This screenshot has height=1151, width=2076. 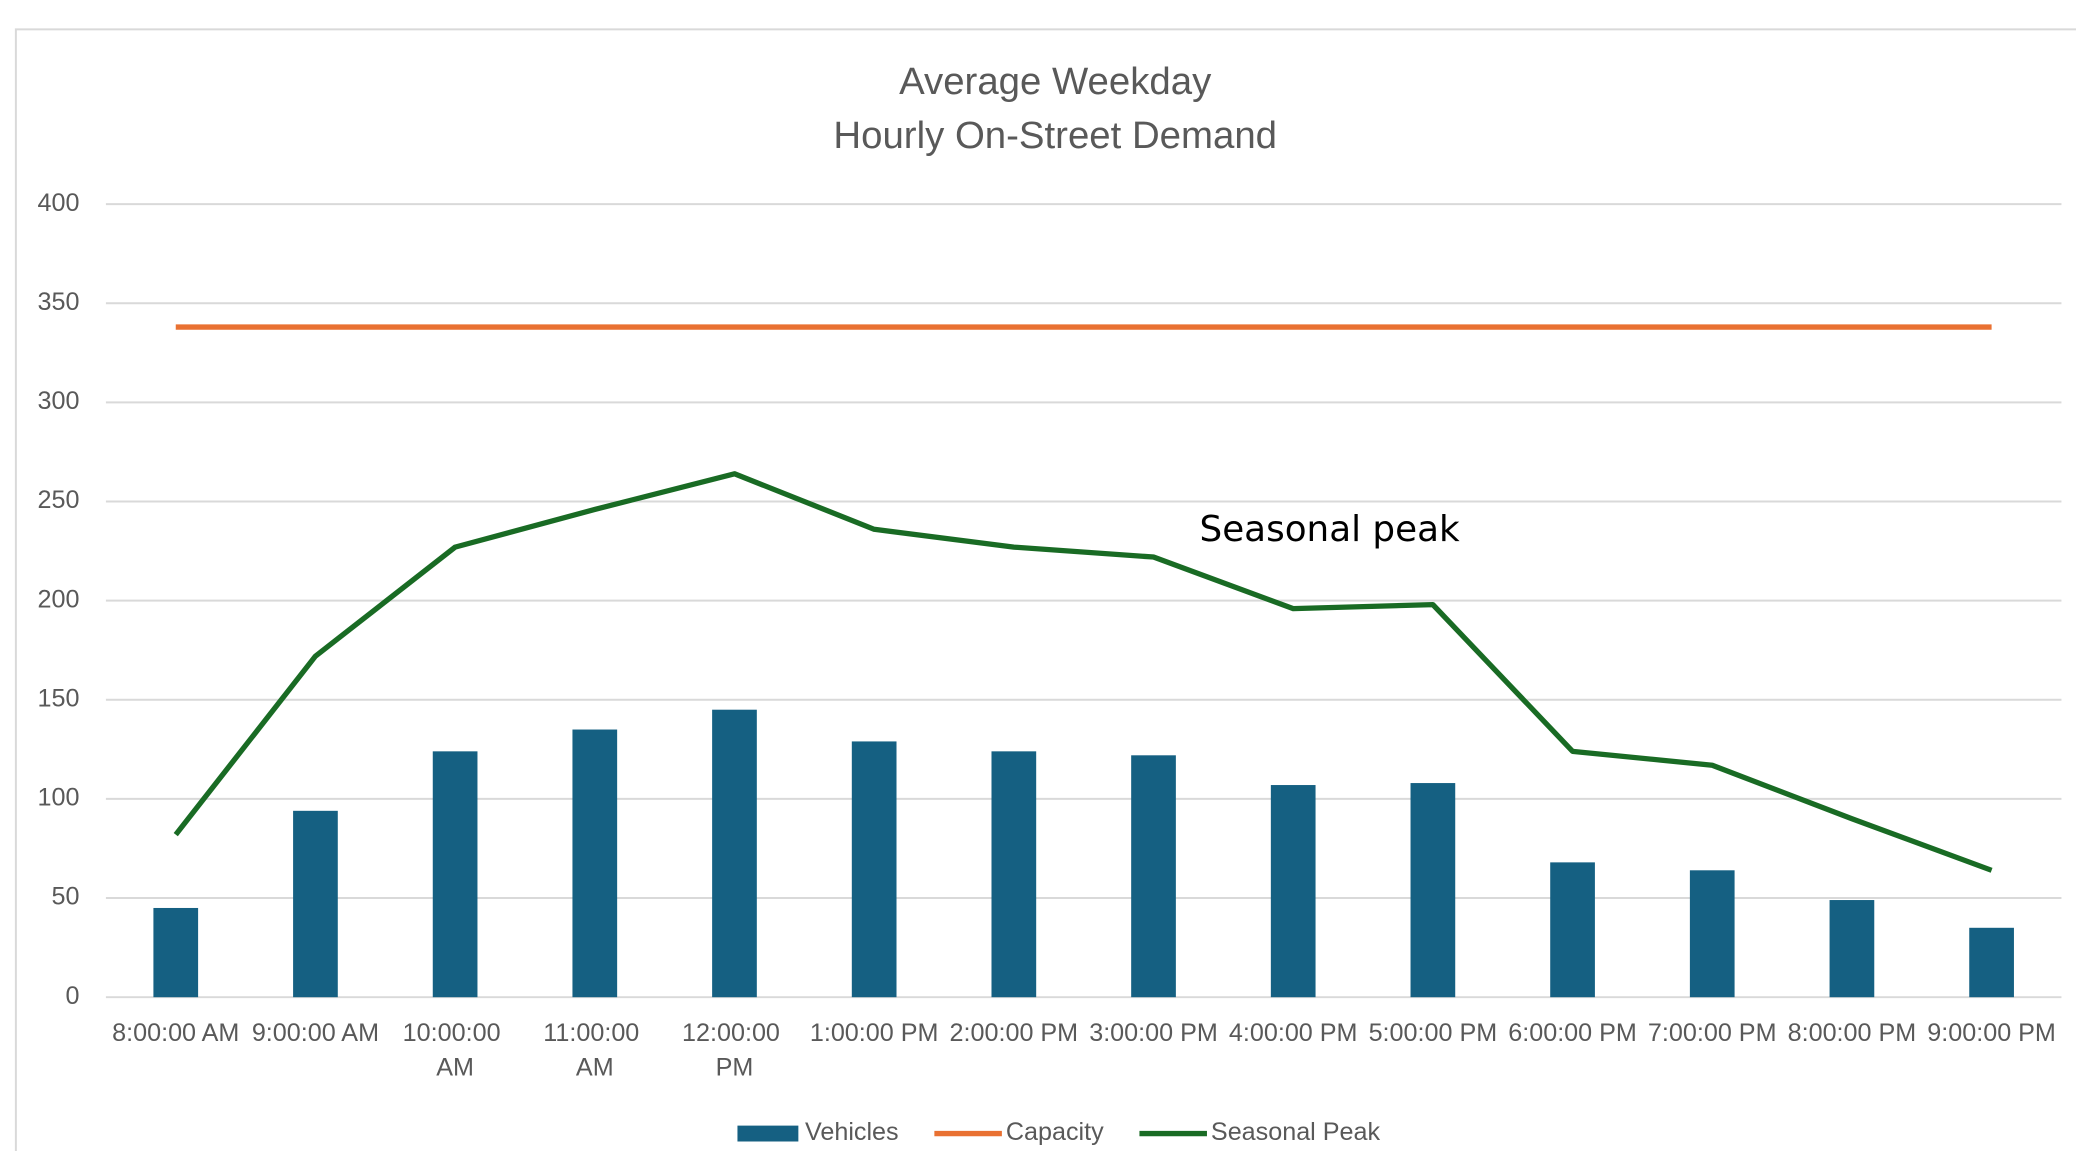 I want to click on y-tick-label: 0, so click(x=72, y=996).